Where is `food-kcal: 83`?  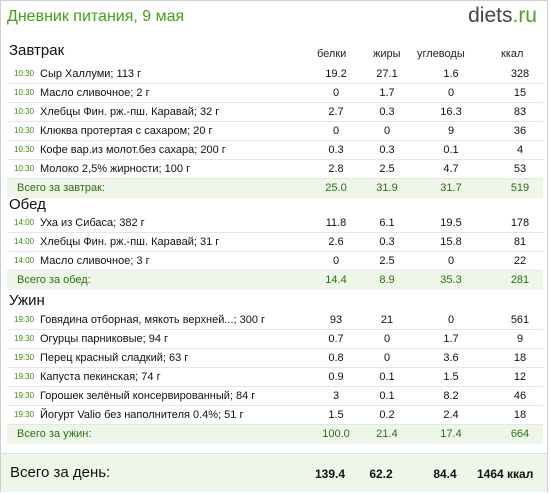
food-kcal: 83 is located at coordinates (520, 112).